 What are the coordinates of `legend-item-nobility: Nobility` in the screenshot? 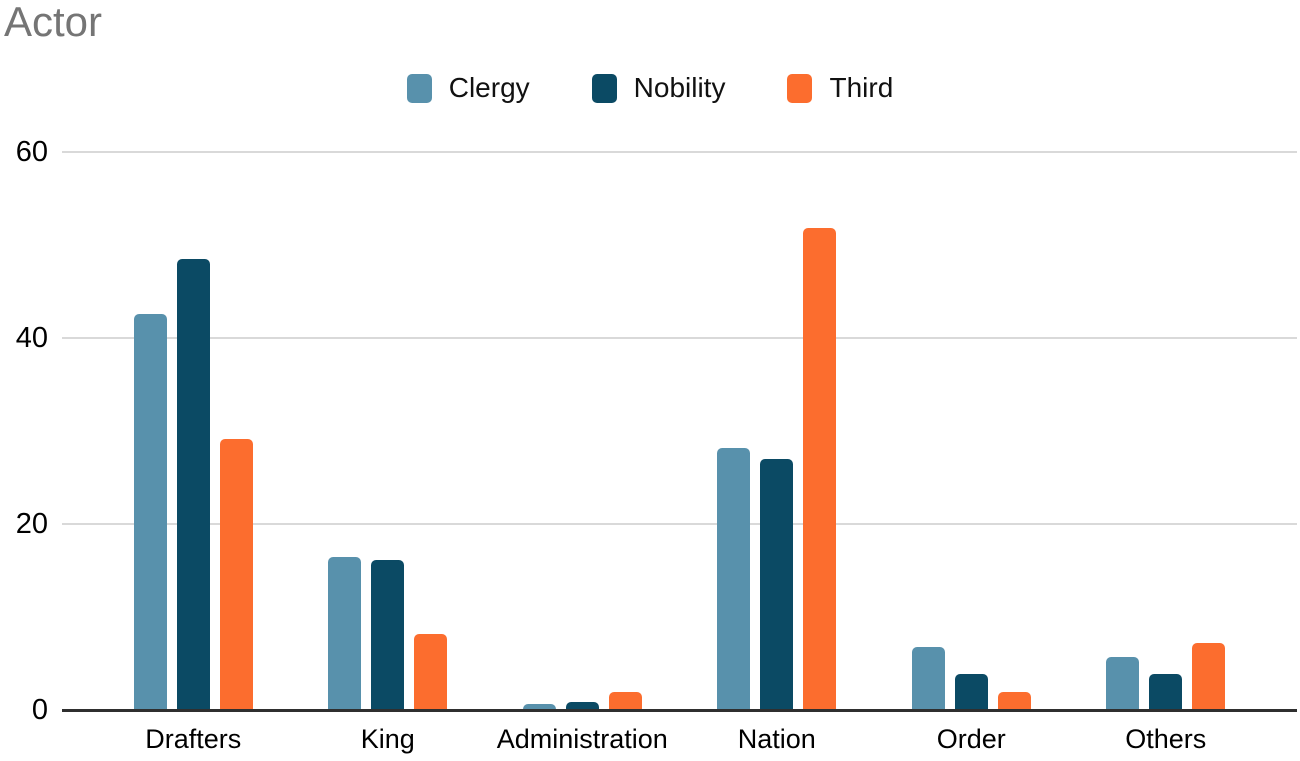 It's located at (658, 88).